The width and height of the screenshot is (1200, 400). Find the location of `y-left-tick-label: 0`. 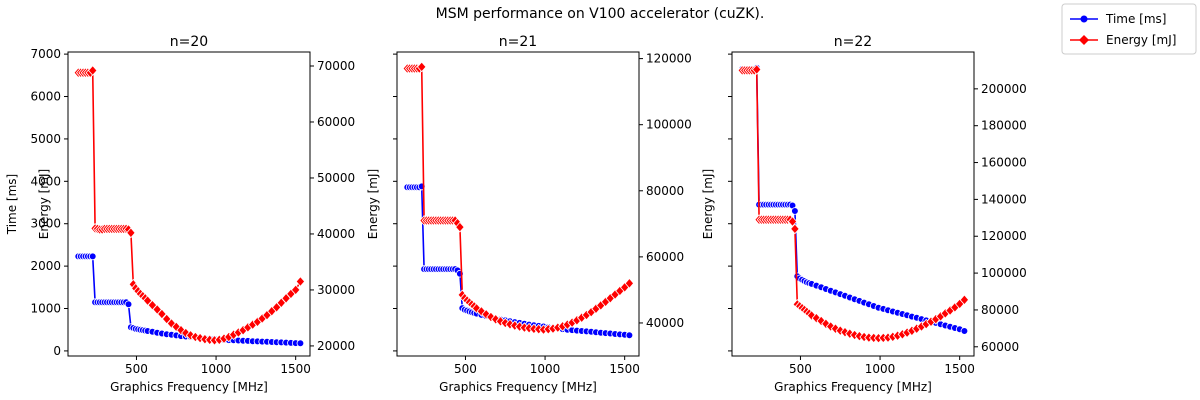

y-left-tick-label: 0 is located at coordinates (57, 351).